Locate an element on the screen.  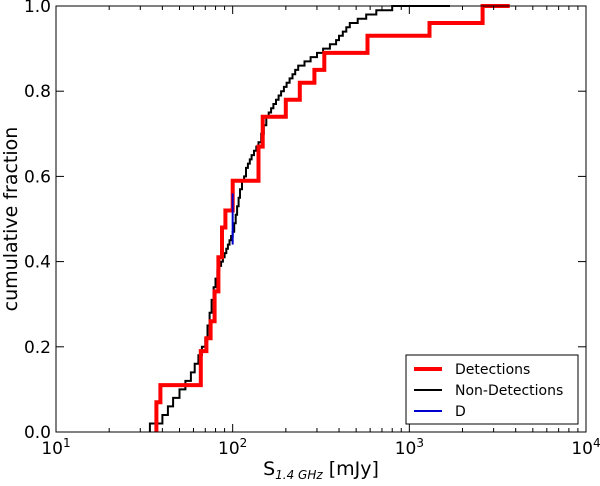
x-tick-label: 10³ is located at coordinates (409, 447).